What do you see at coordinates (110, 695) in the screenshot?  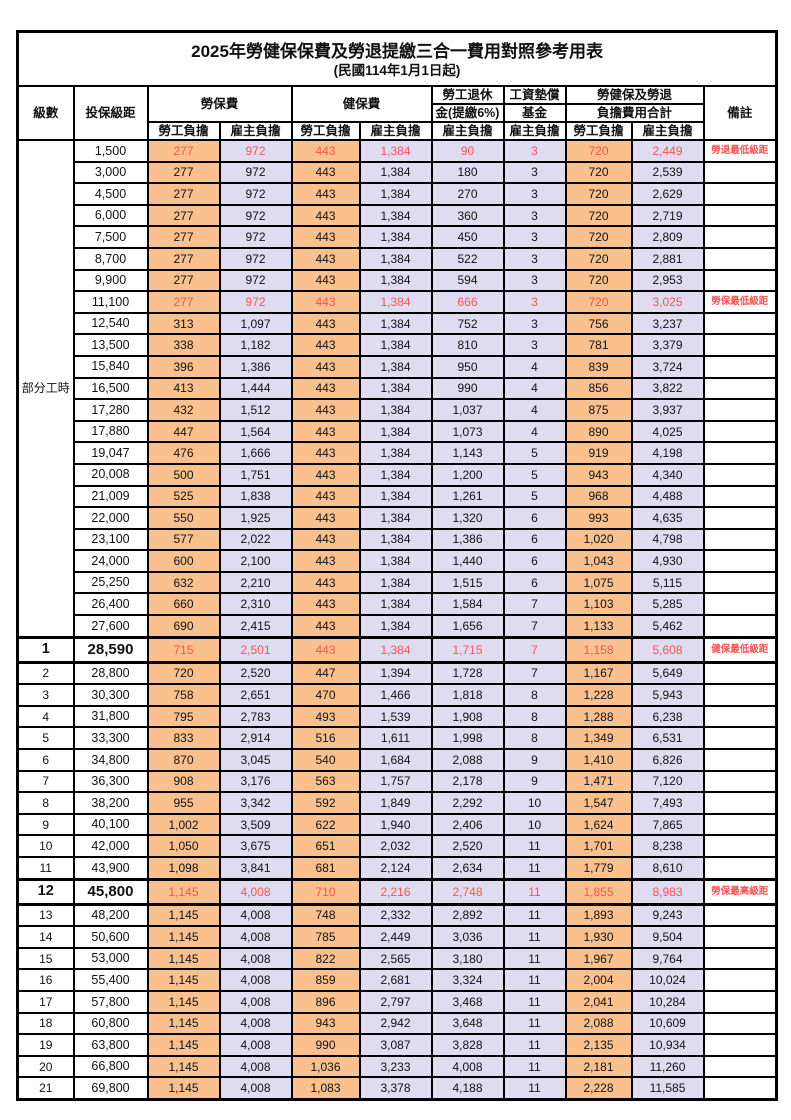 I see `cell-bracket: 30,300` at bounding box center [110, 695].